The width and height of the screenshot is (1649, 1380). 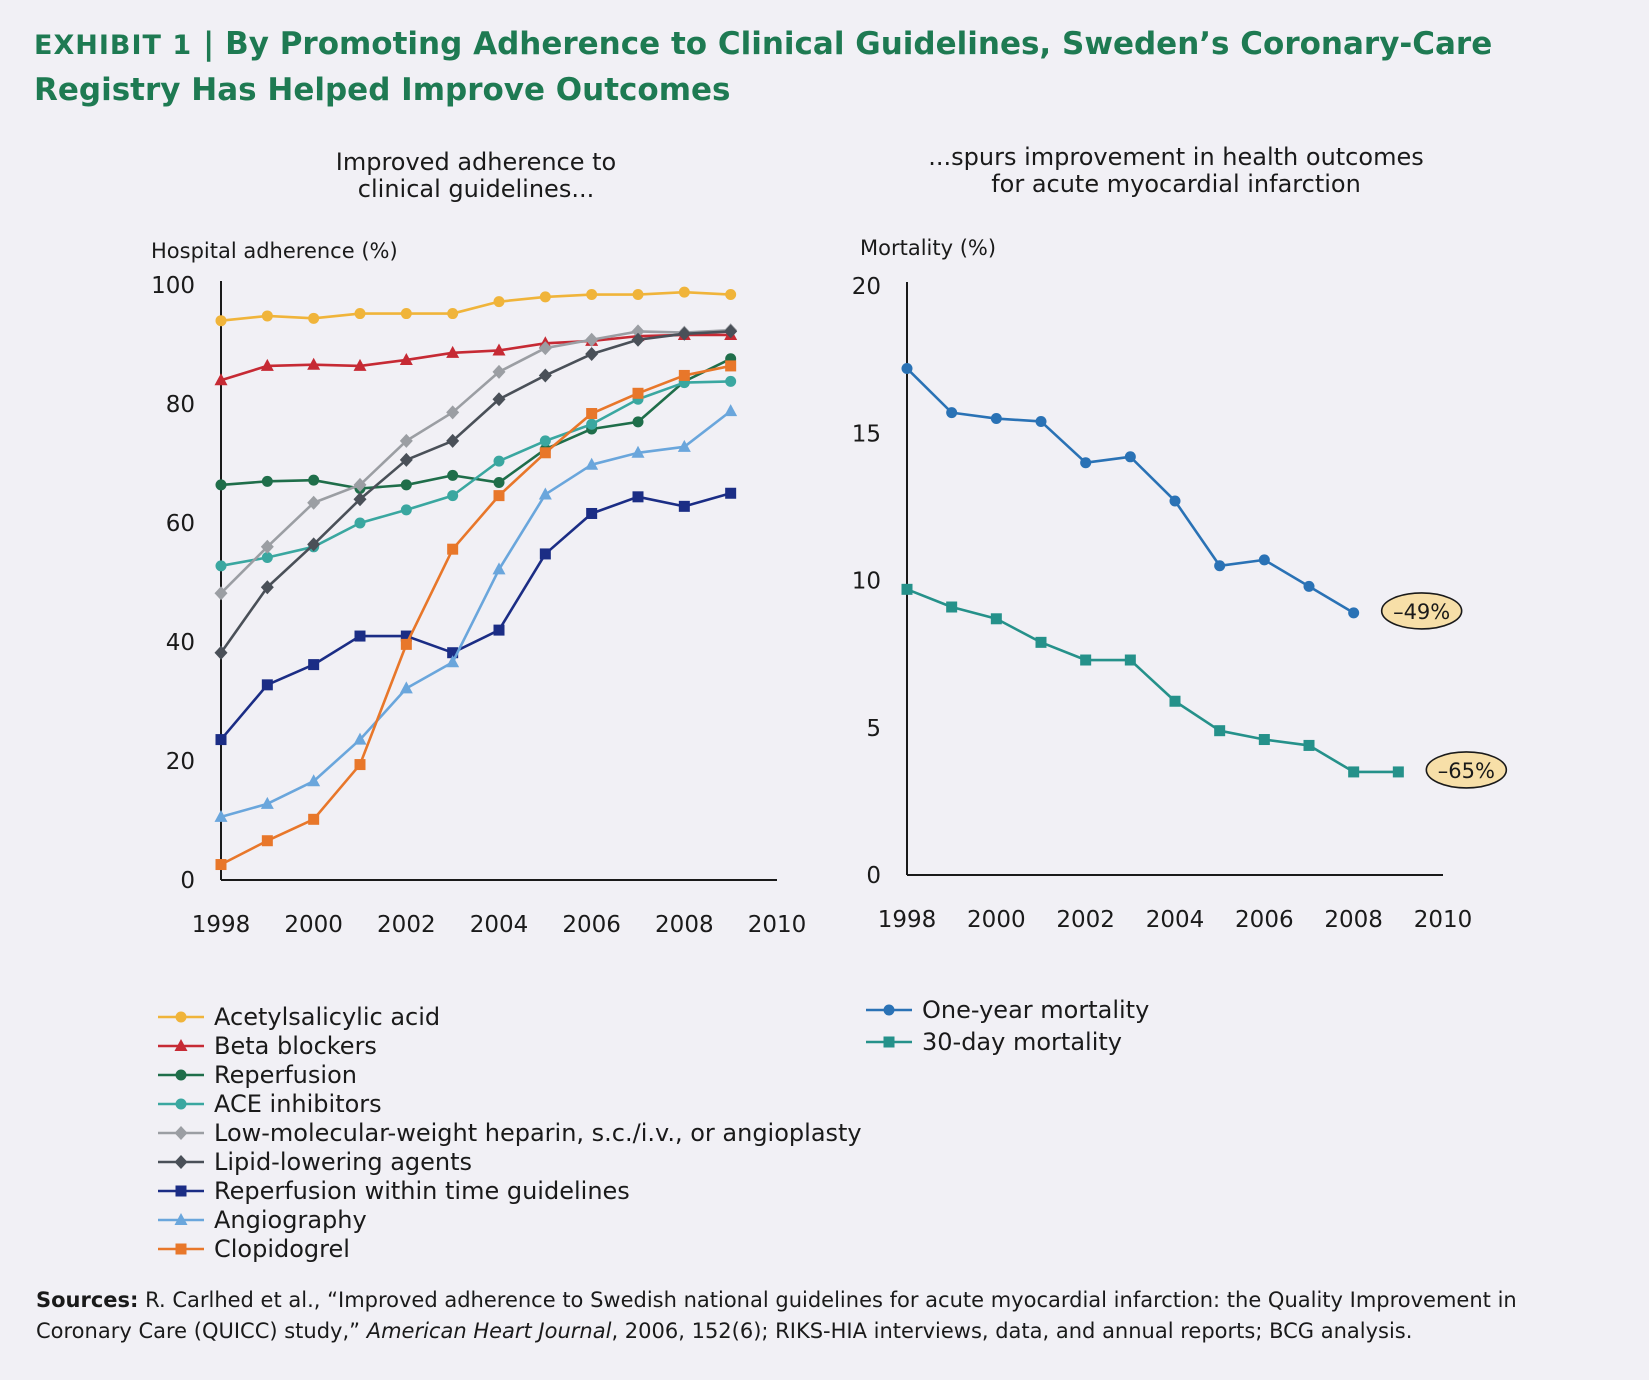 What do you see at coordinates (591, 925) in the screenshot?
I see `adherence-x-tick-label: 2006` at bounding box center [591, 925].